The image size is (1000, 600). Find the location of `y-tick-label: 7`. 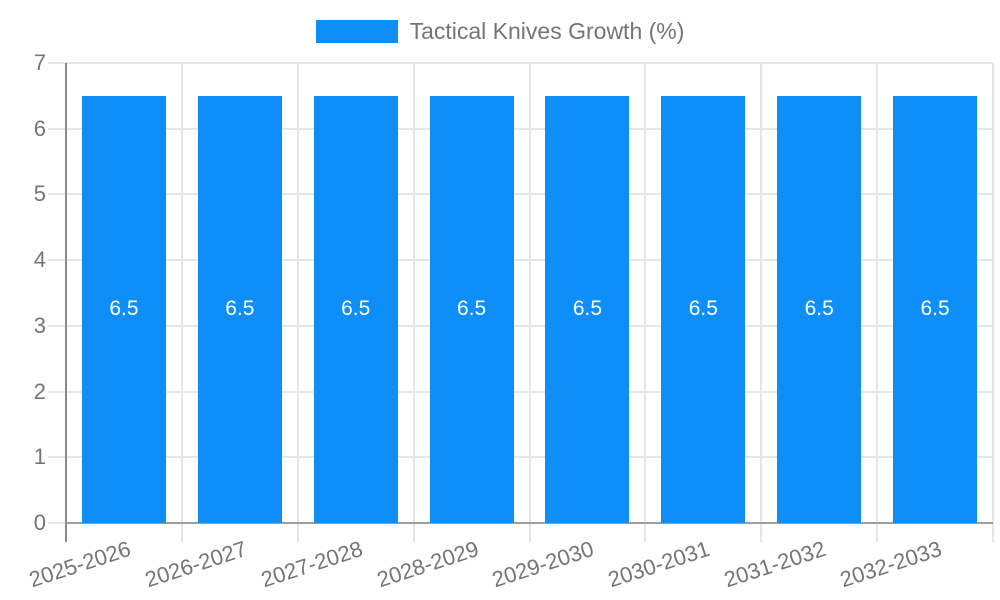

y-tick-label: 7 is located at coordinates (39, 62).